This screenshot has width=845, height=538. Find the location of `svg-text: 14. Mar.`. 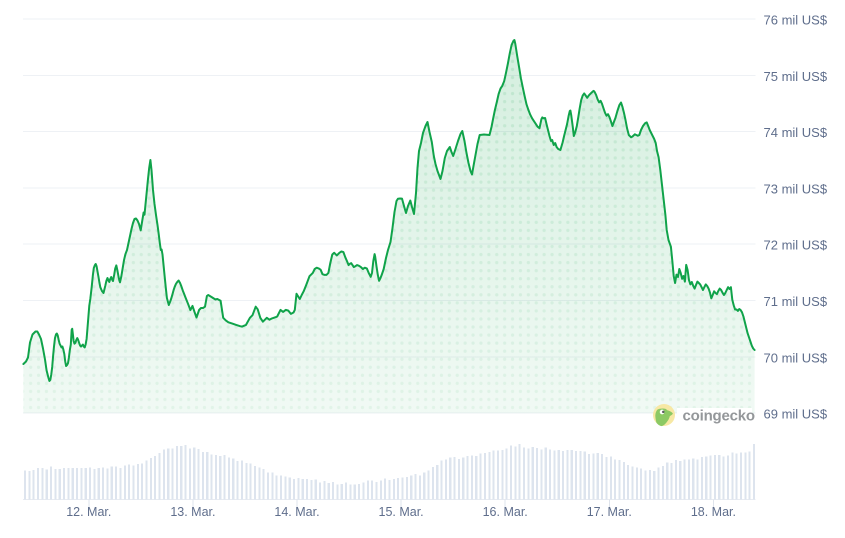

svg-text: 14. Mar. is located at coordinates (296, 512).